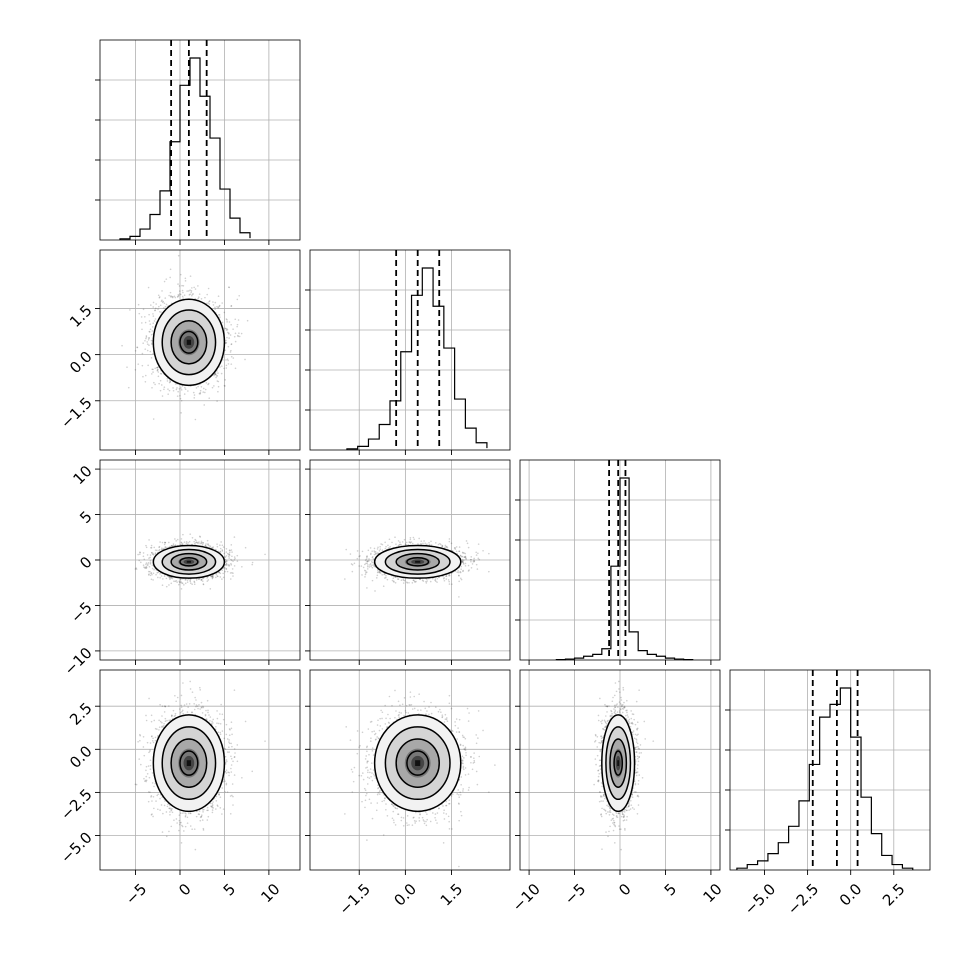 The height and width of the screenshot is (970, 970). Describe the element at coordinates (624, 889) in the screenshot. I see `x-tick-label: 0` at that location.